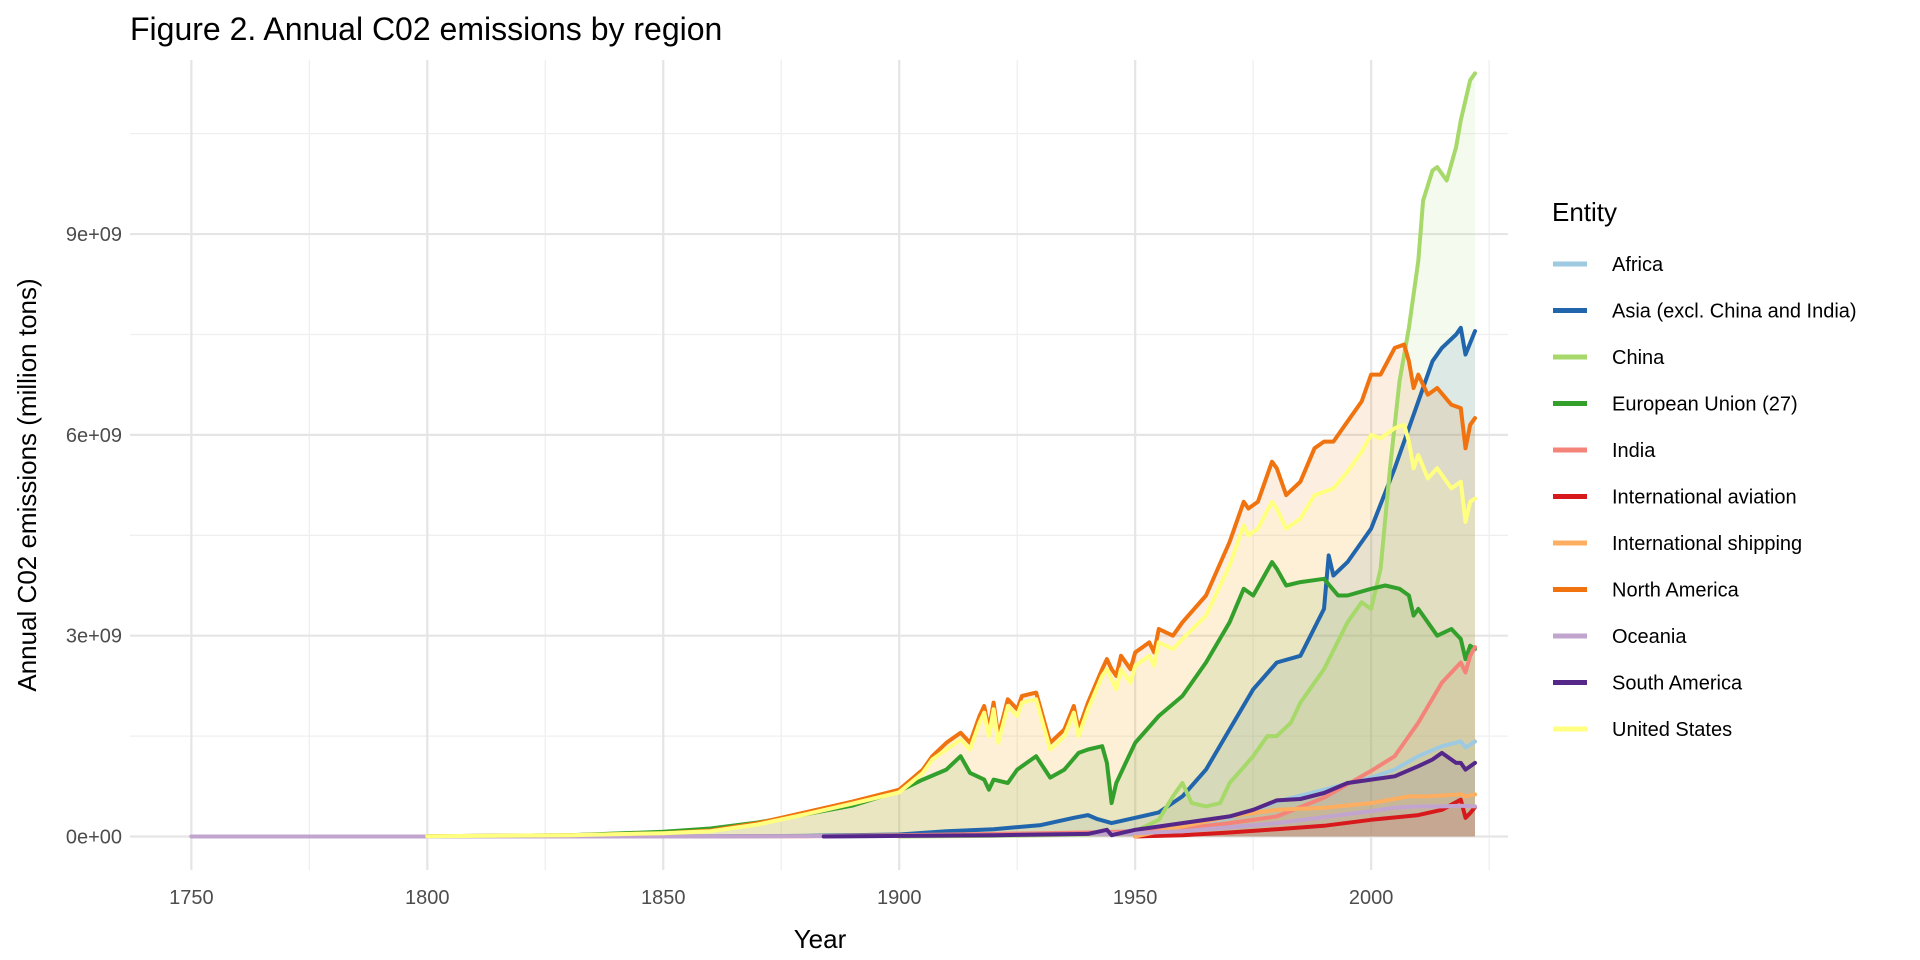 Image resolution: width=1920 pixels, height=960 pixels. Describe the element at coordinates (781, 898) in the screenshot. I see `x-axis-ticks: 1750 1800 1850 1900 1950 2000` at that location.